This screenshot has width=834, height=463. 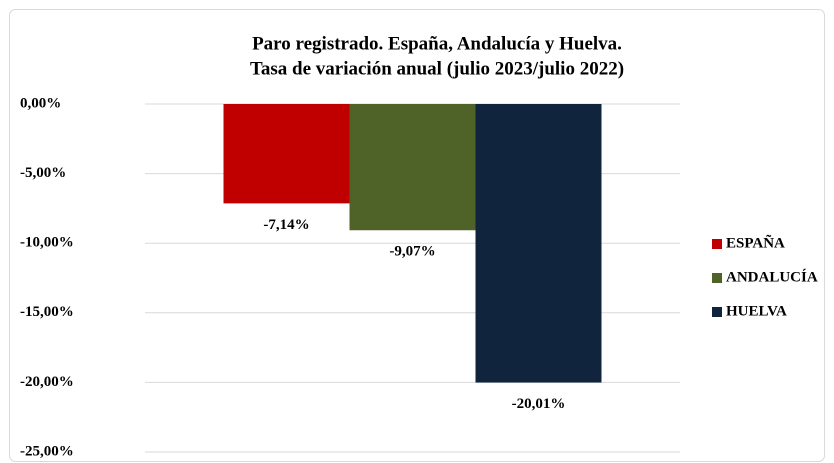 I want to click on data-label: -9,07%, so click(x=412, y=252).